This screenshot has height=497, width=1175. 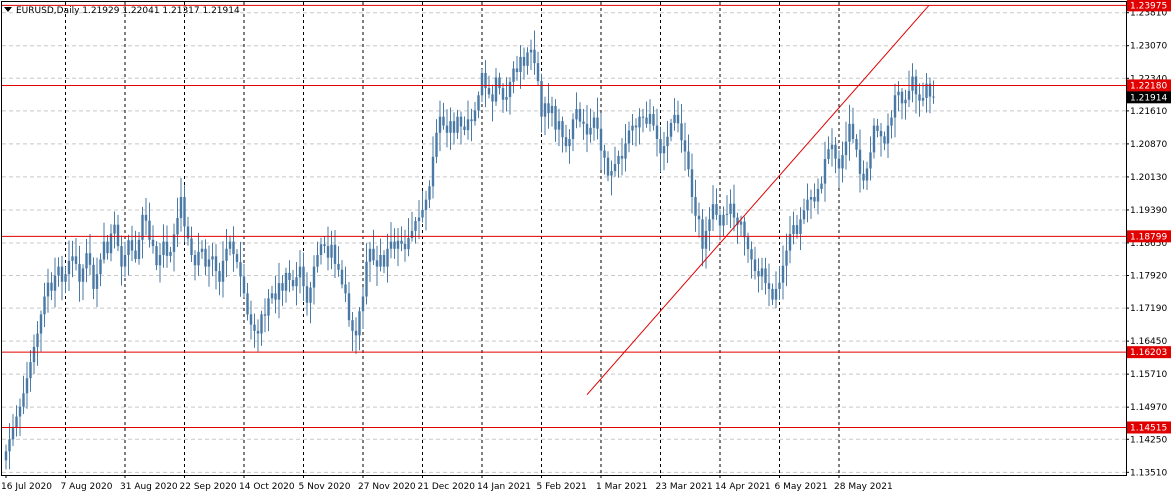 What do you see at coordinates (1148, 47) in the screenshot?
I see `y-tick-label: 1.23070` at bounding box center [1148, 47].